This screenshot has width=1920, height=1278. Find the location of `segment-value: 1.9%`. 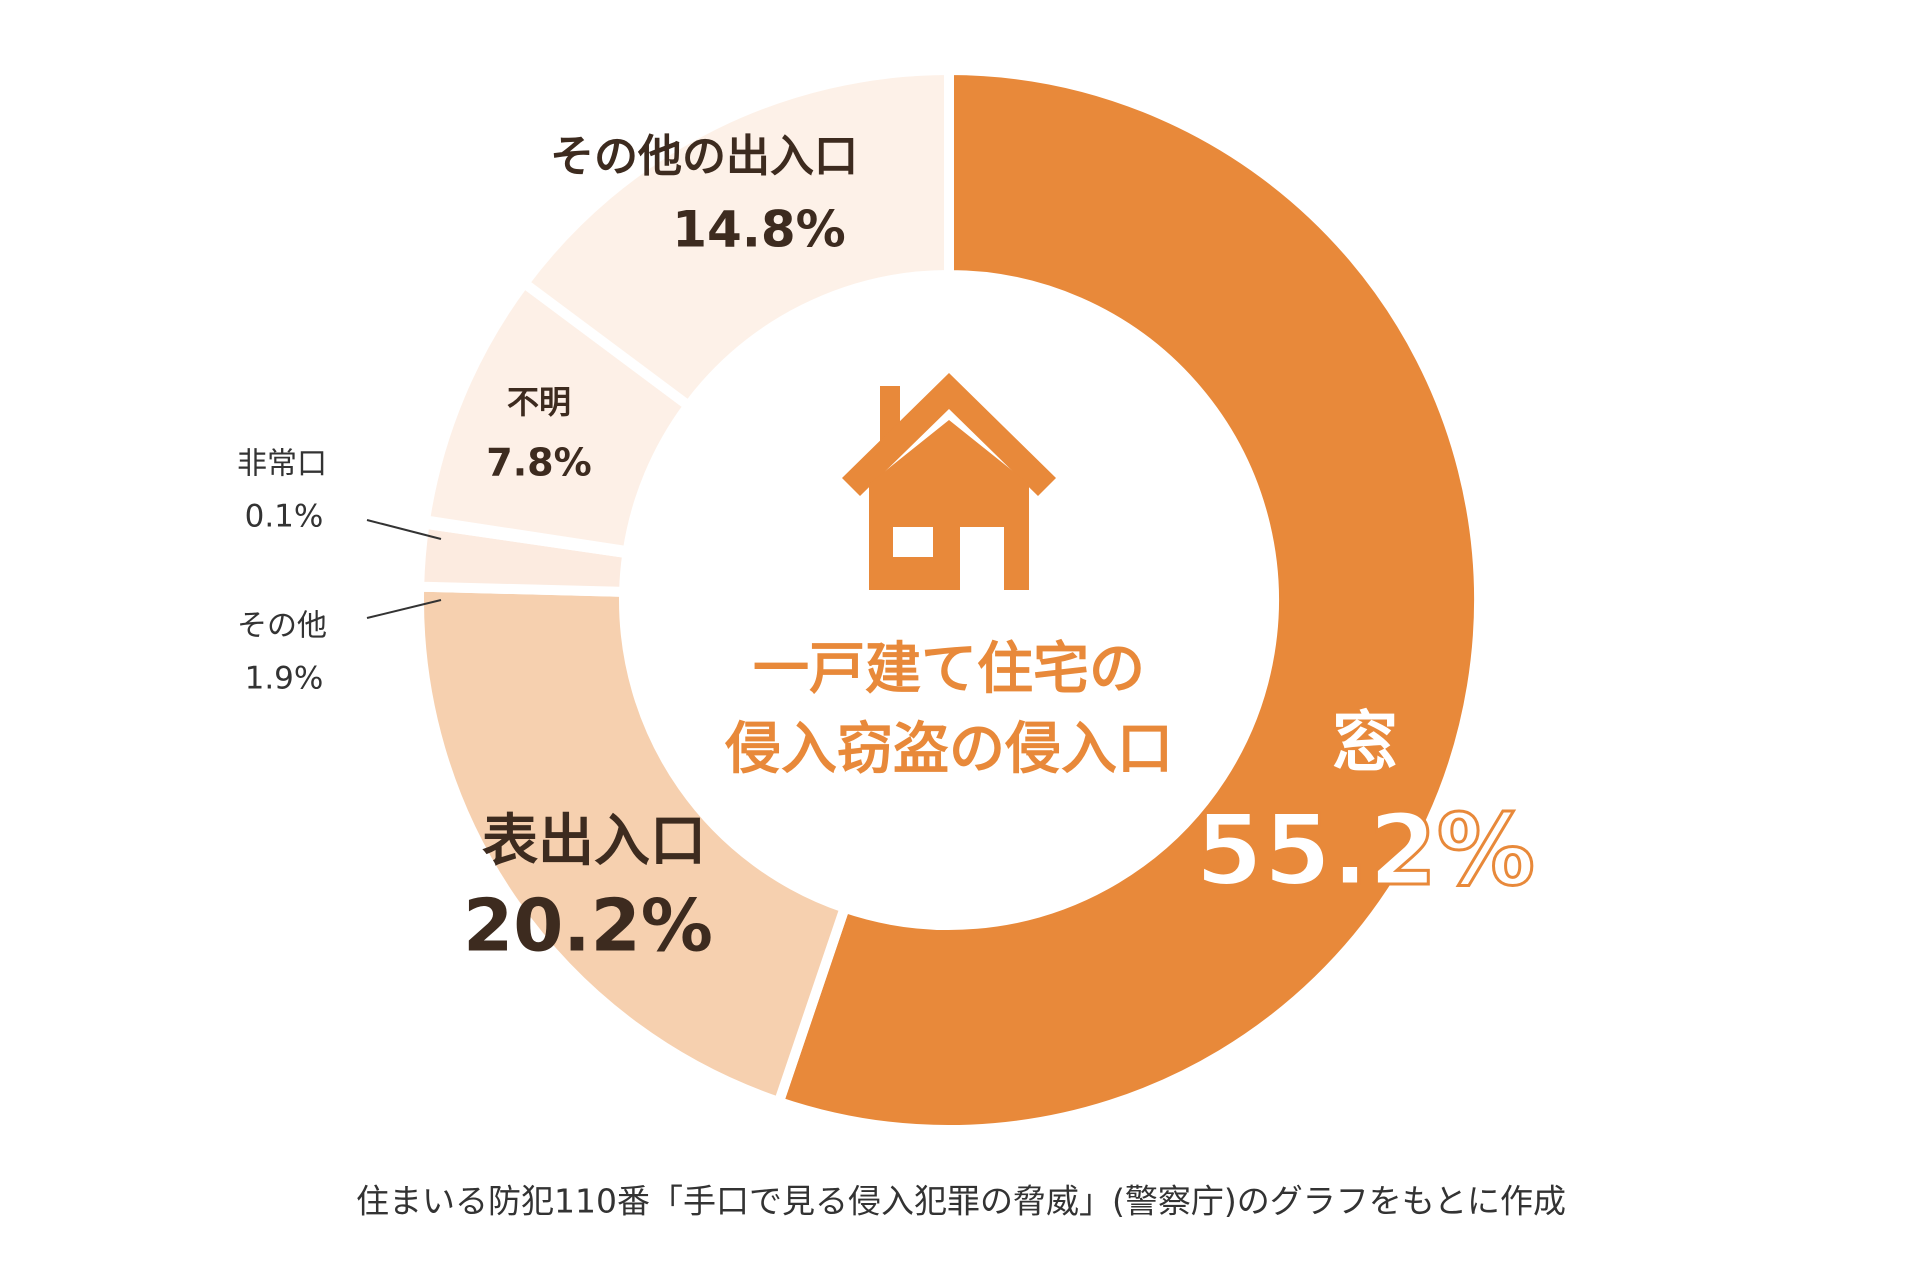

segment-value: 1.9% is located at coordinates (284, 679).